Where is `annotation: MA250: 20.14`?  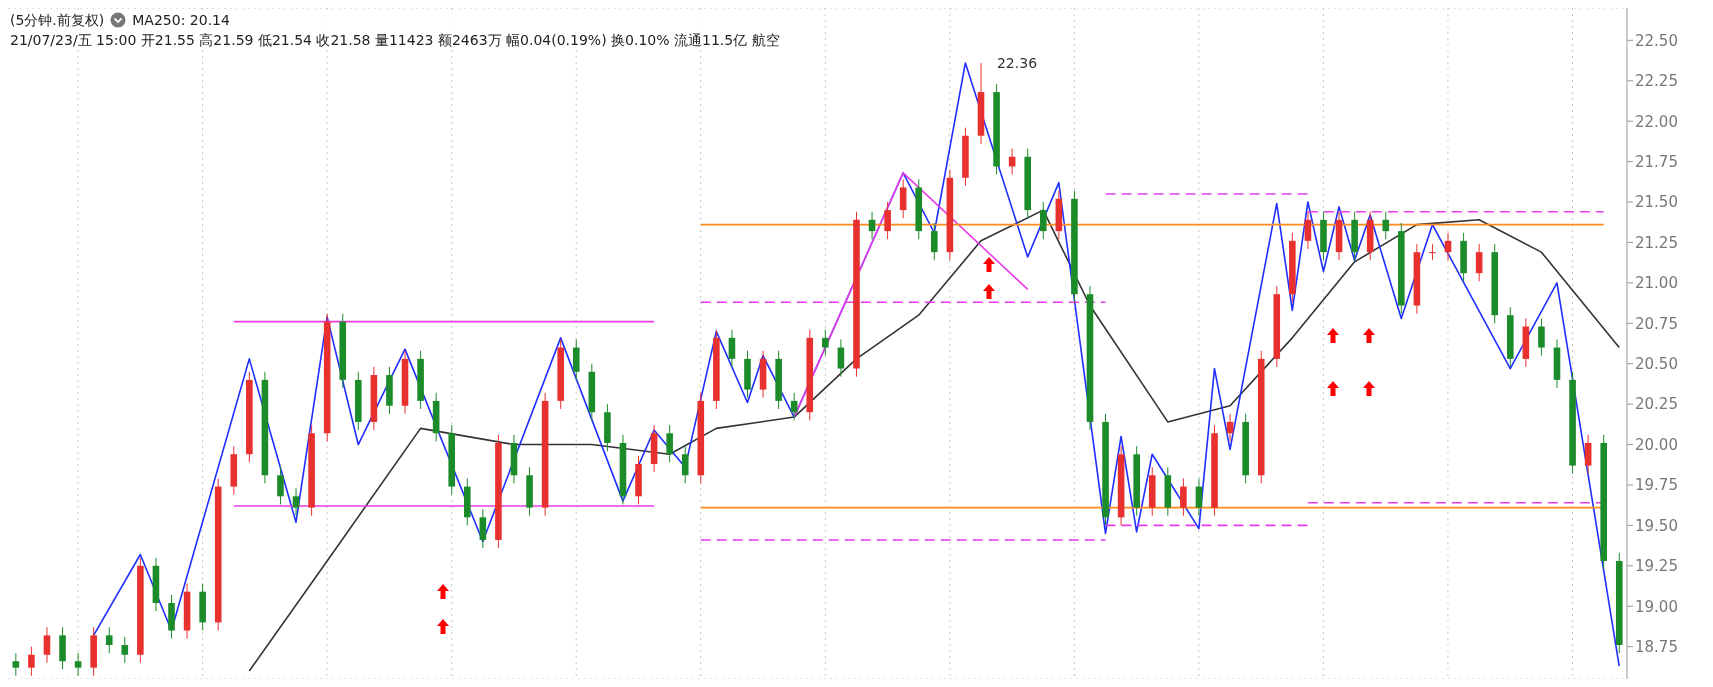
annotation: MA250: 20.14 is located at coordinates (181, 20).